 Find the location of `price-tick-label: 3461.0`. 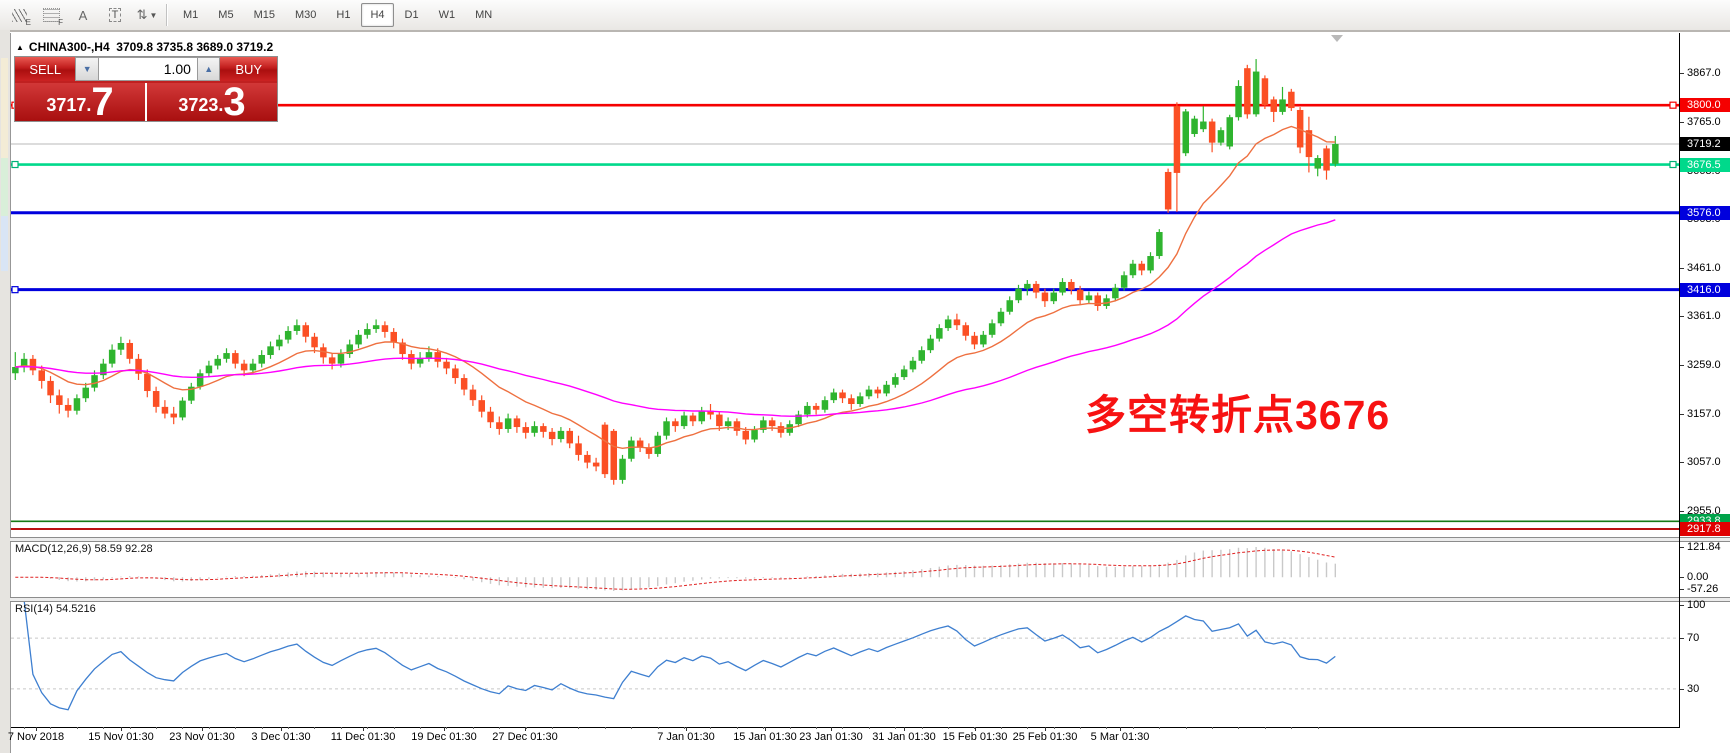

price-tick-label: 3461.0 is located at coordinates (1704, 268).